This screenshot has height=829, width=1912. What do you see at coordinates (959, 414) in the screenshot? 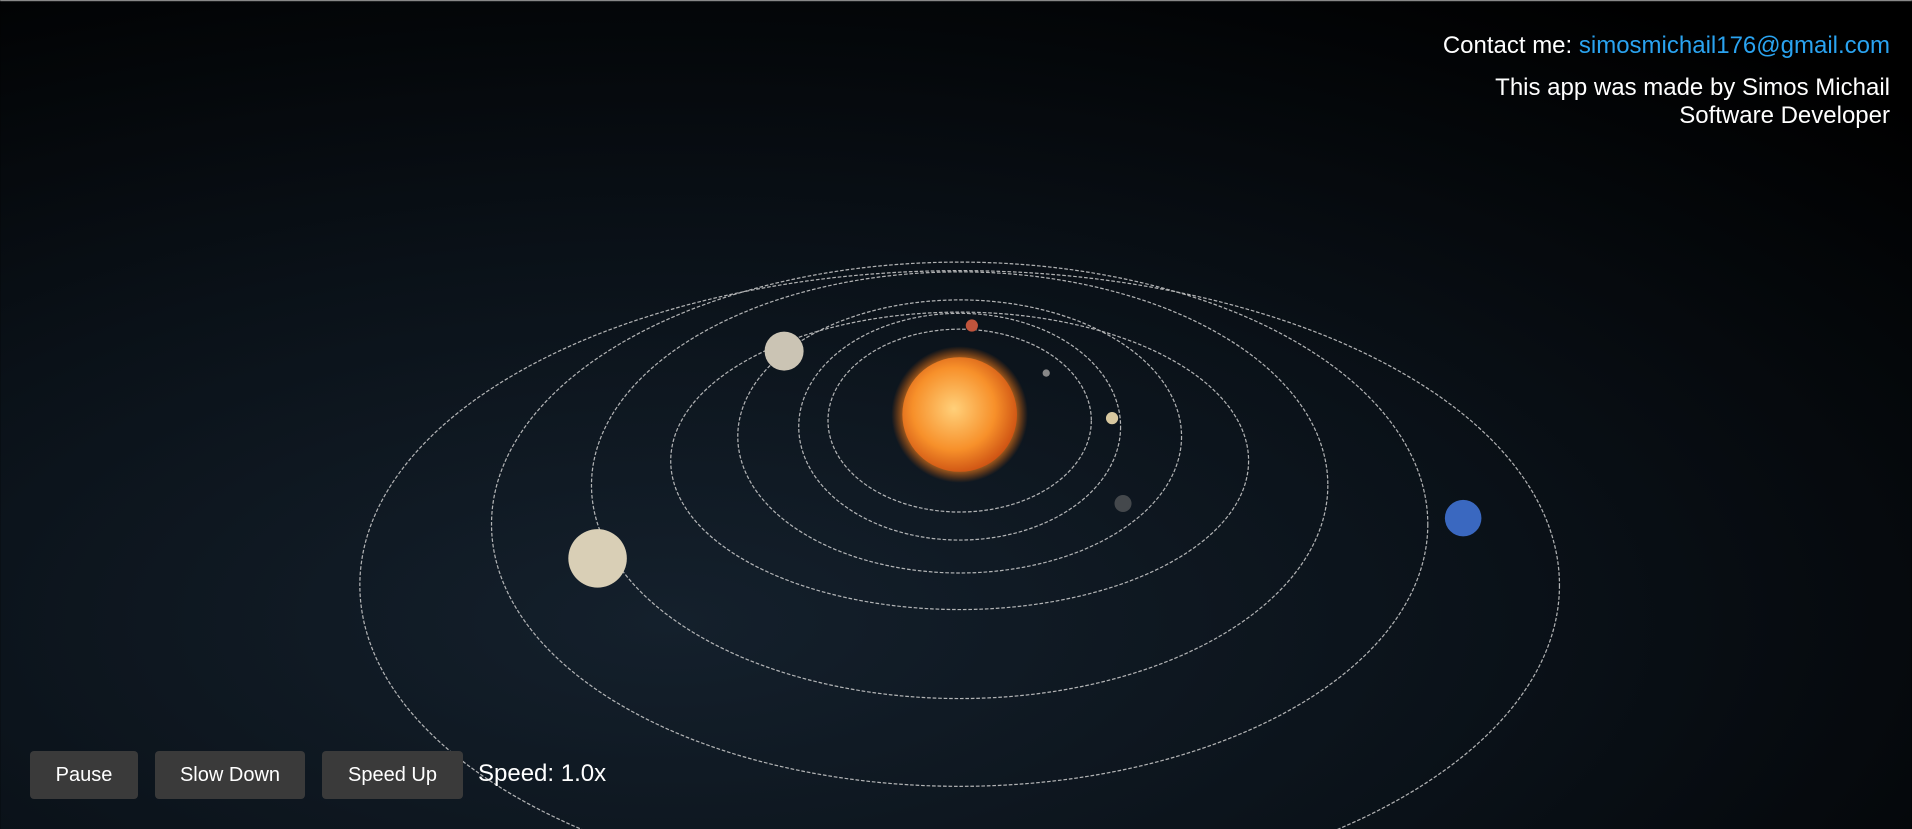
I see `sun` at bounding box center [959, 414].